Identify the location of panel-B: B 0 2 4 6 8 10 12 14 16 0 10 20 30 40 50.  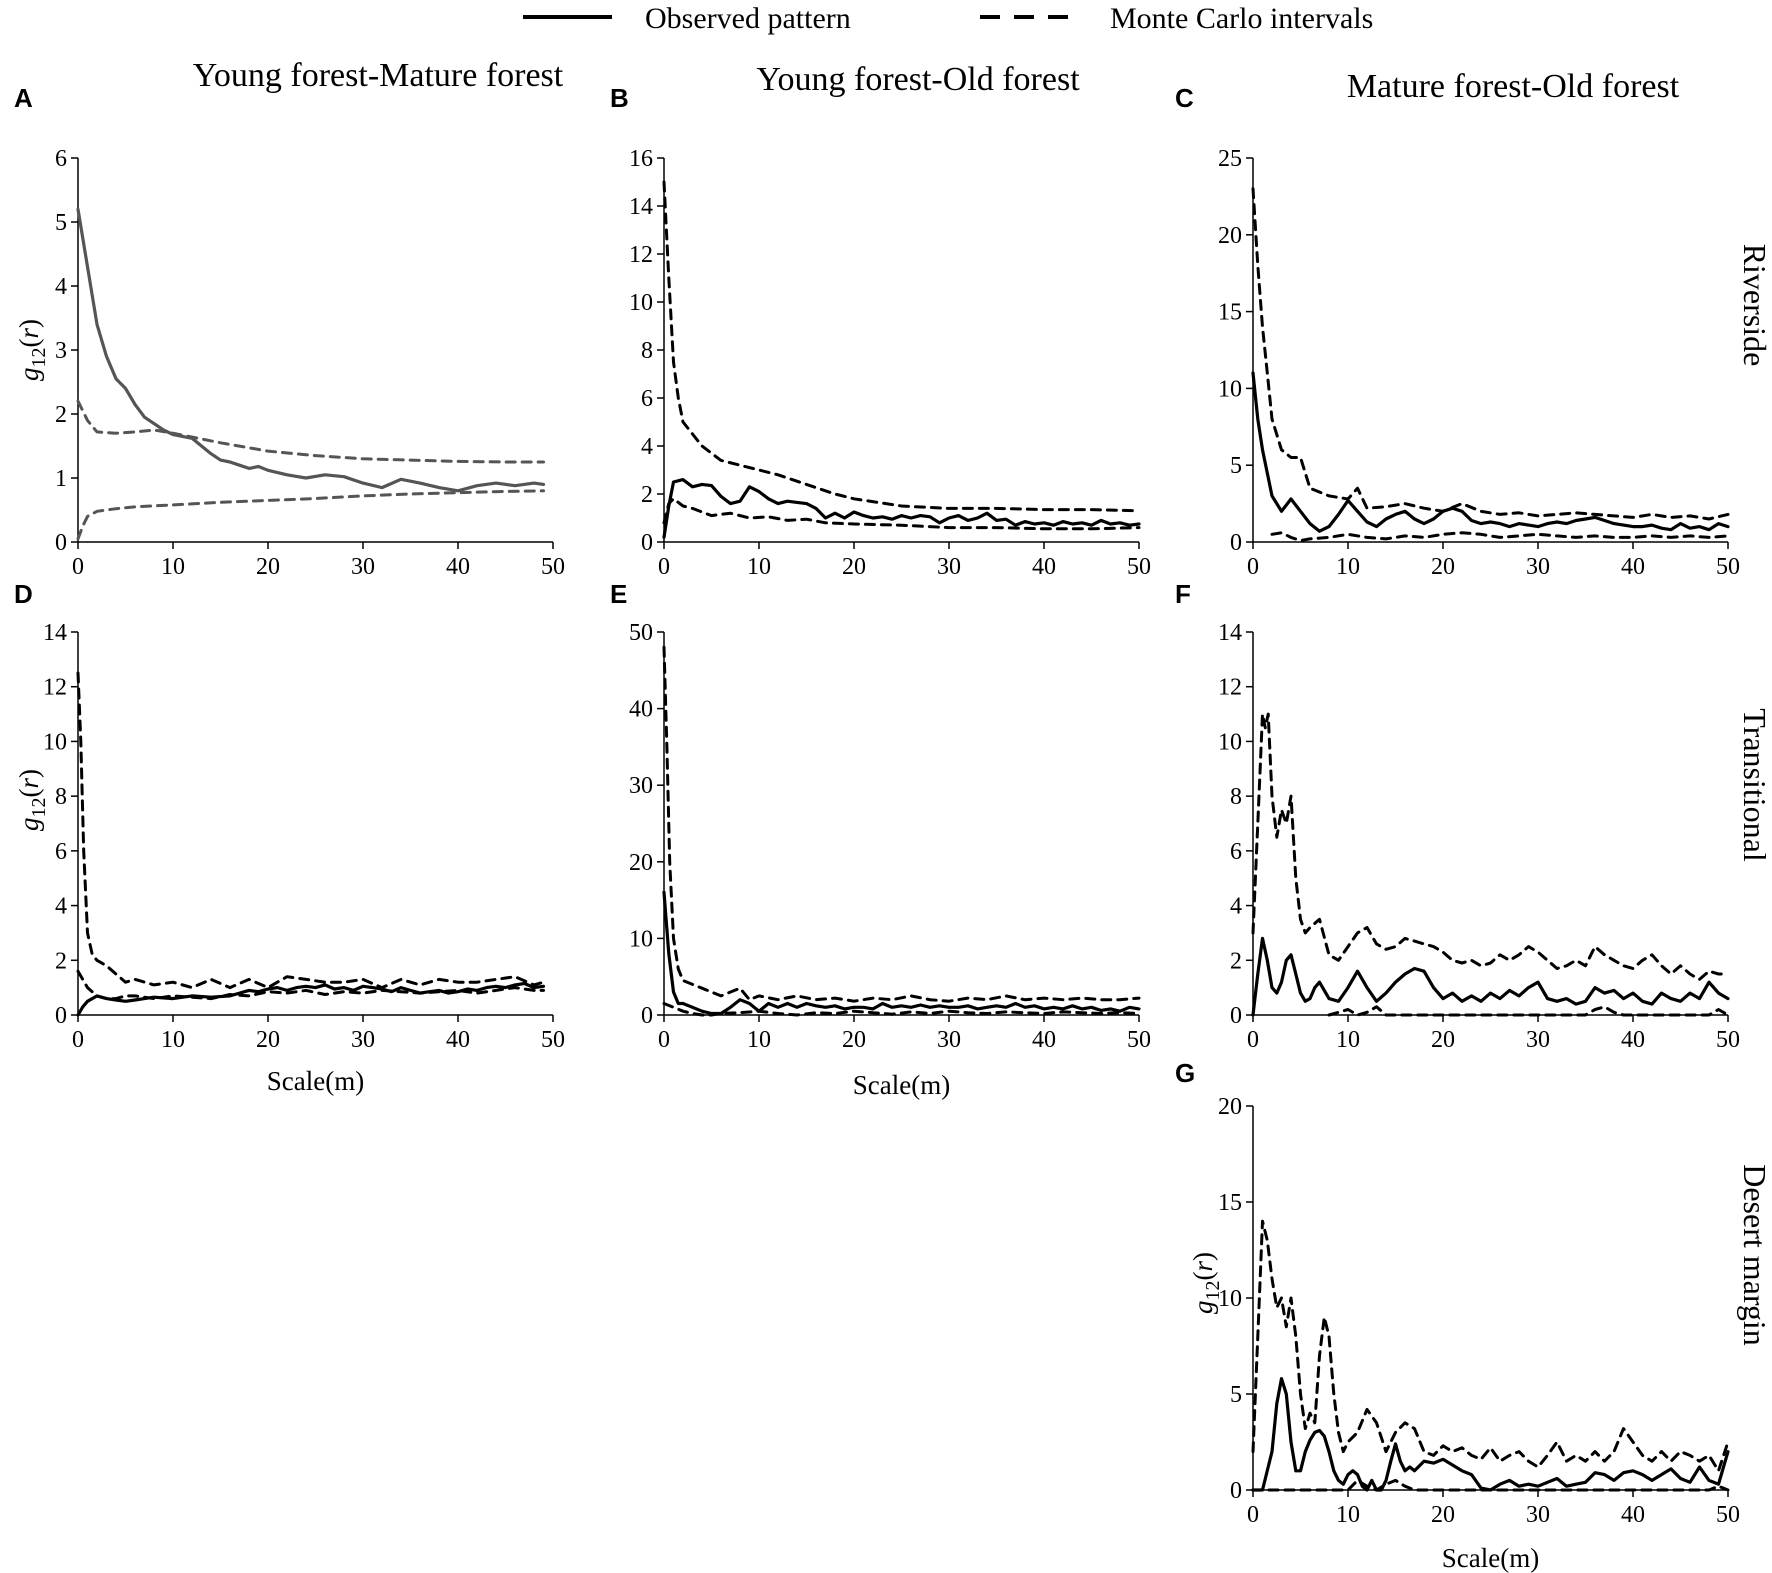
(880, 331).